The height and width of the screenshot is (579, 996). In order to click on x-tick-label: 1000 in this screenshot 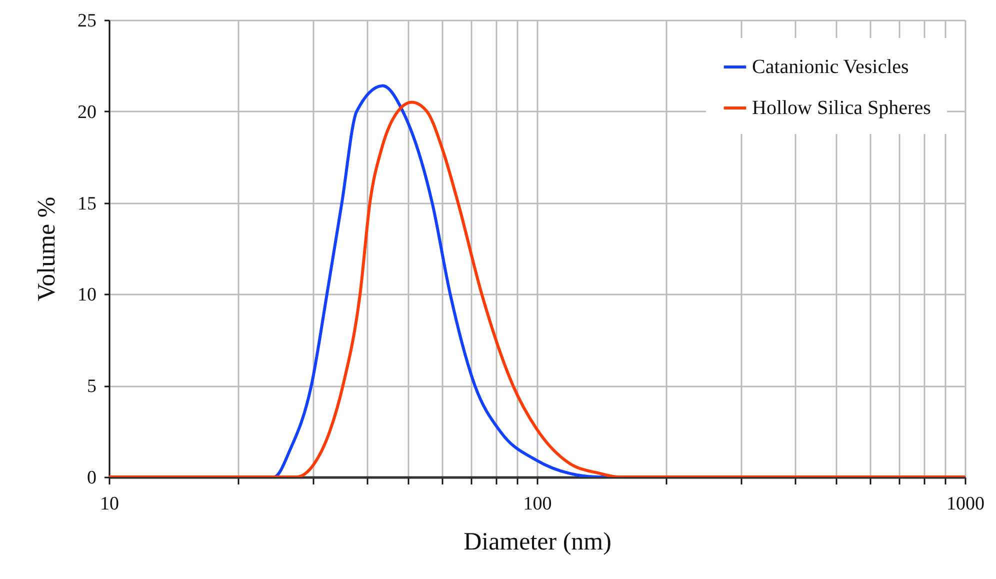, I will do `click(965, 504)`.